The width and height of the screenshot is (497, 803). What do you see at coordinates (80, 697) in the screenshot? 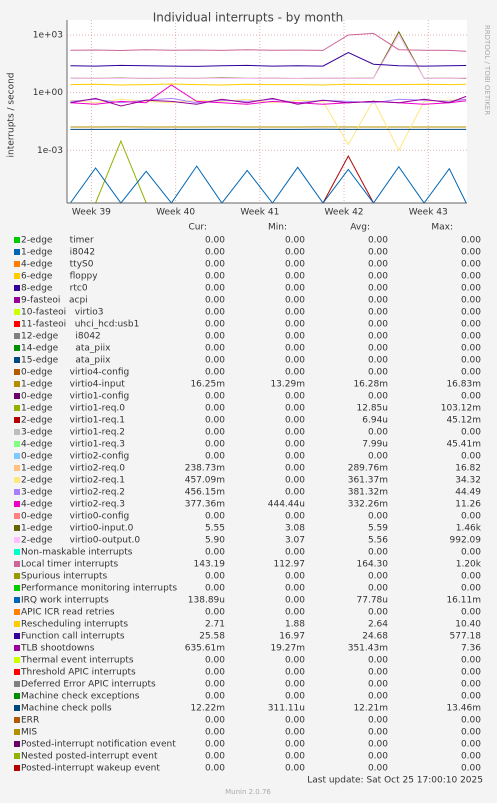
I see `legend-name: Machine check exceptions` at bounding box center [80, 697].